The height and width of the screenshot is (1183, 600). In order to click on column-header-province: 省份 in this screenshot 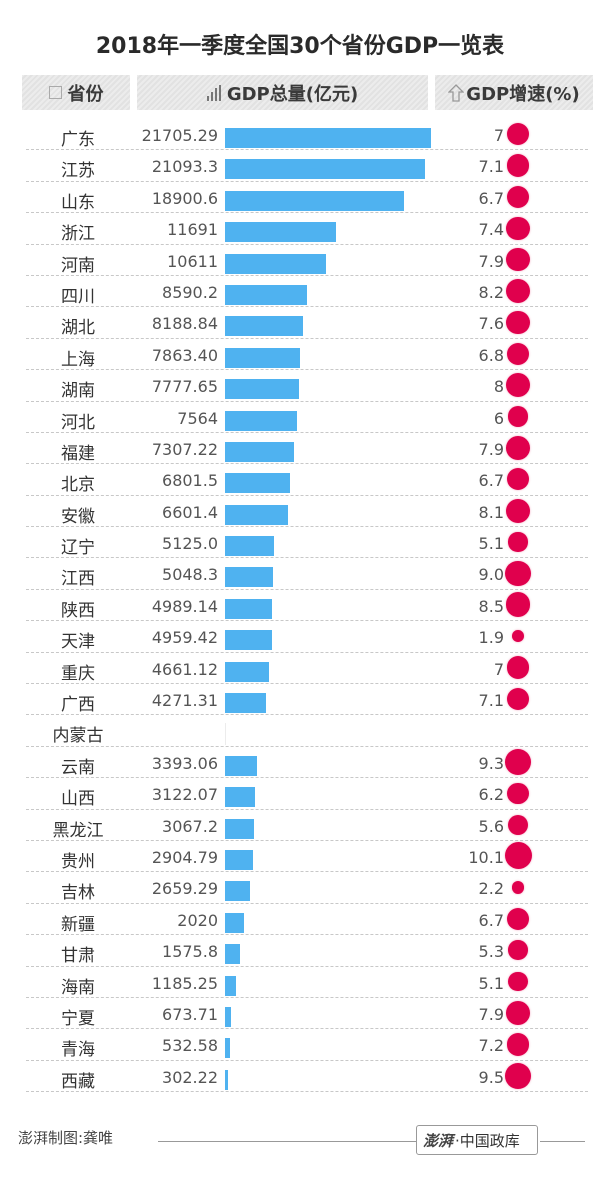, I will do `click(76, 92)`.